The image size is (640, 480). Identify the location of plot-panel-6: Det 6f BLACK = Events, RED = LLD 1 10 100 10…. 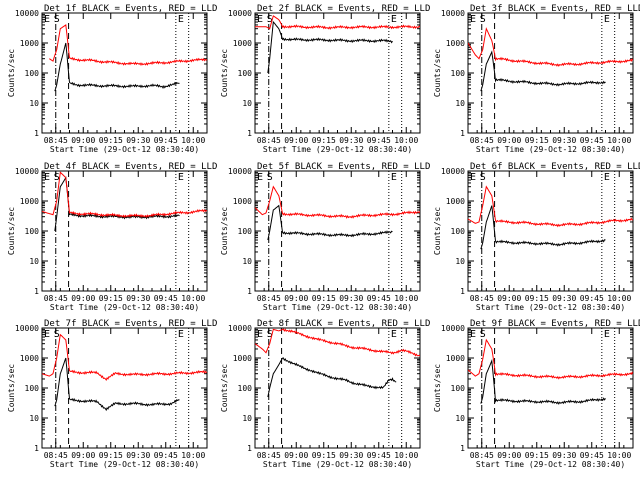
(536, 237).